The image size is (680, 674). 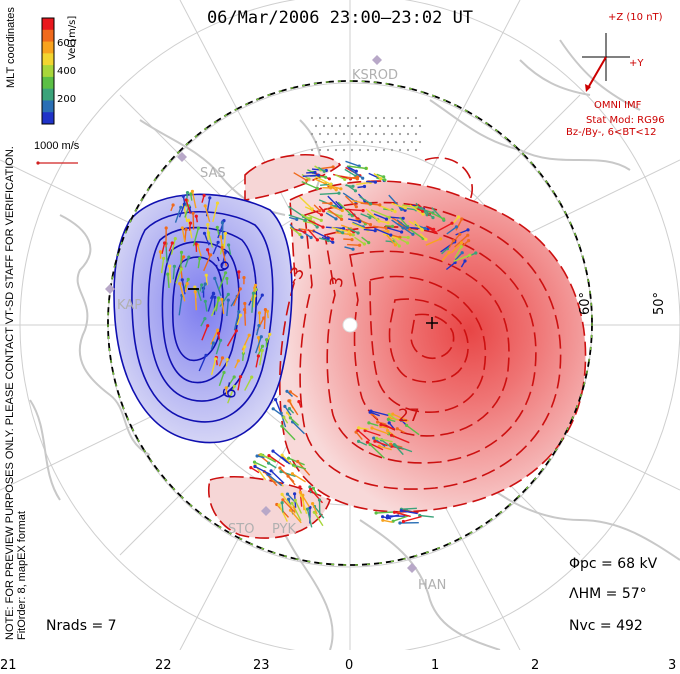 I want to click on mlt-label-3: 3, so click(x=672, y=665).